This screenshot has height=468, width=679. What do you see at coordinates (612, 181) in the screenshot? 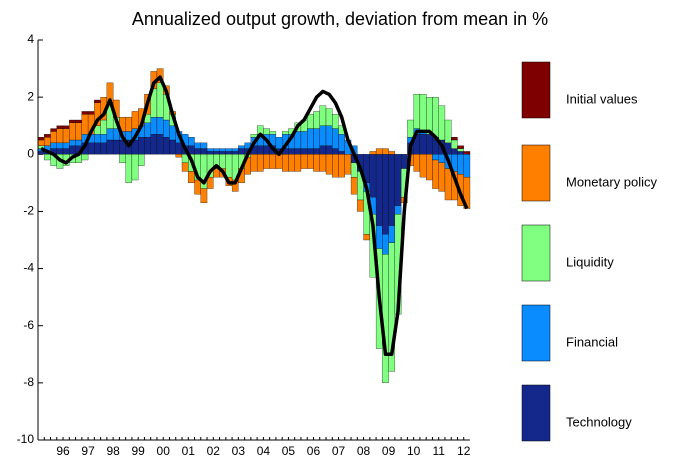
I see `legend-label: Monetary policy` at bounding box center [612, 181].